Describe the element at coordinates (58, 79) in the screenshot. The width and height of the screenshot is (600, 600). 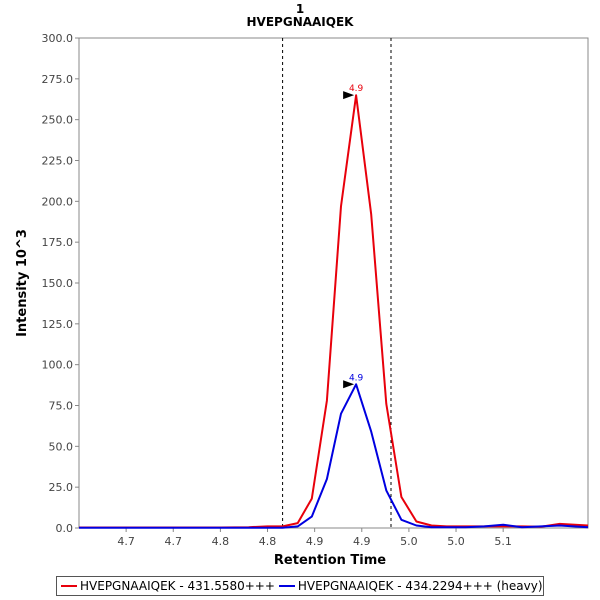
I see `y-tick-label: 275.0` at that location.